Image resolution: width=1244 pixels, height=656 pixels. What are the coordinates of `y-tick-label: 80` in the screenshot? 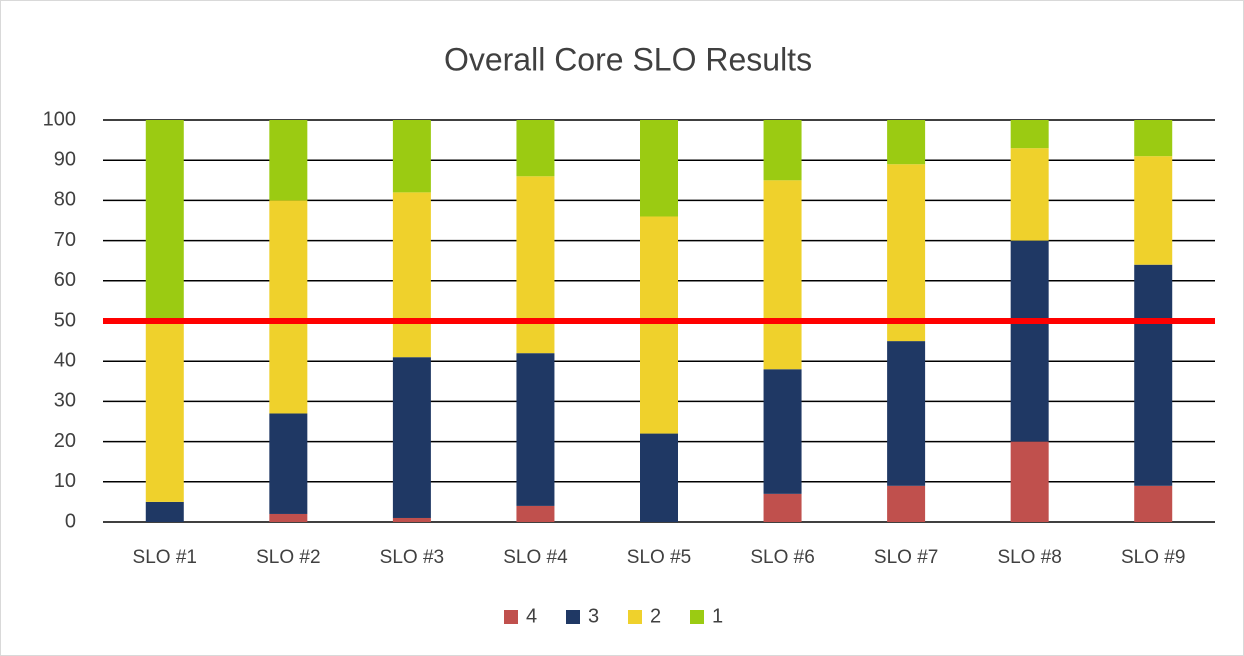 It's located at (65, 200).